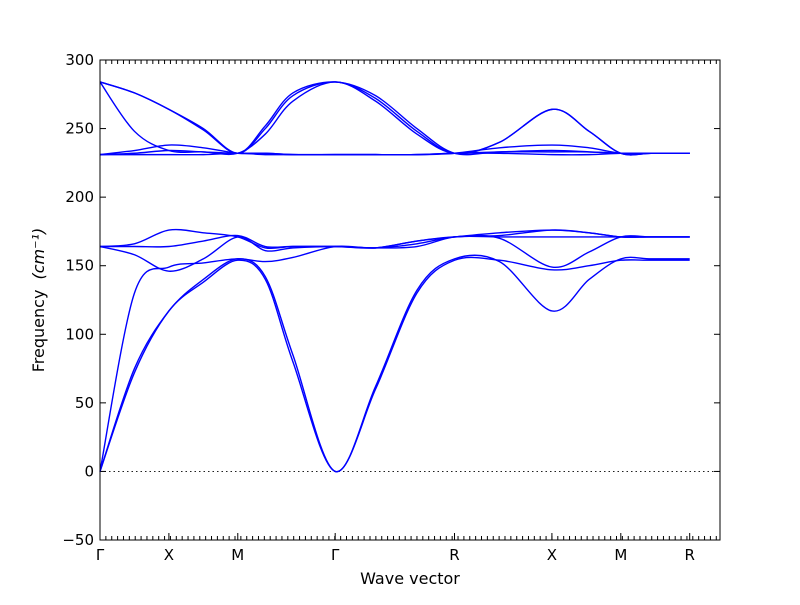  I want to click on y-tick-label: 150, so click(79, 266).